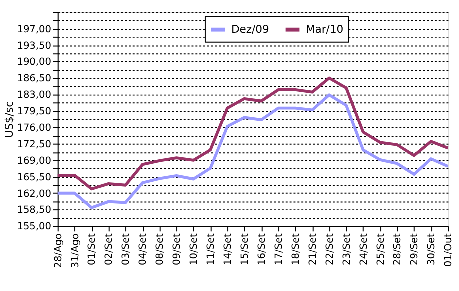 The height and width of the screenshot is (291, 459). What do you see at coordinates (34, 62) in the screenshot?
I see `y-tick-label: 190,00` at bounding box center [34, 62].